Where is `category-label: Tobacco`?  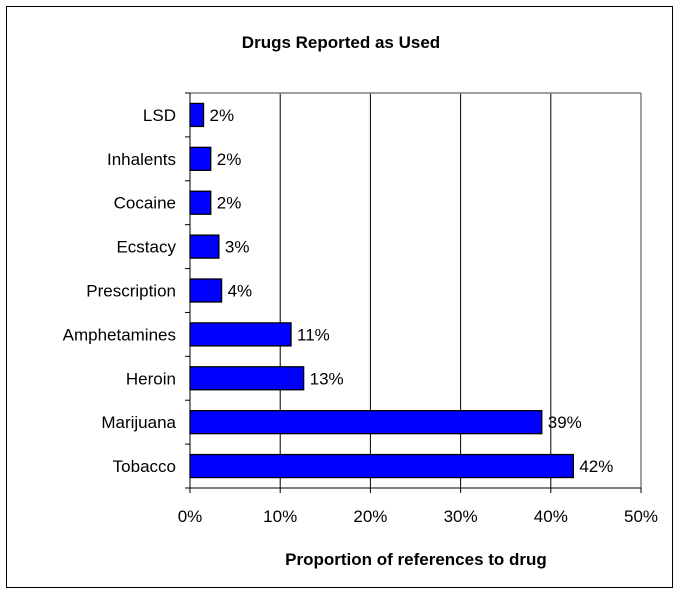
category-label: Tobacco is located at coordinates (144, 466).